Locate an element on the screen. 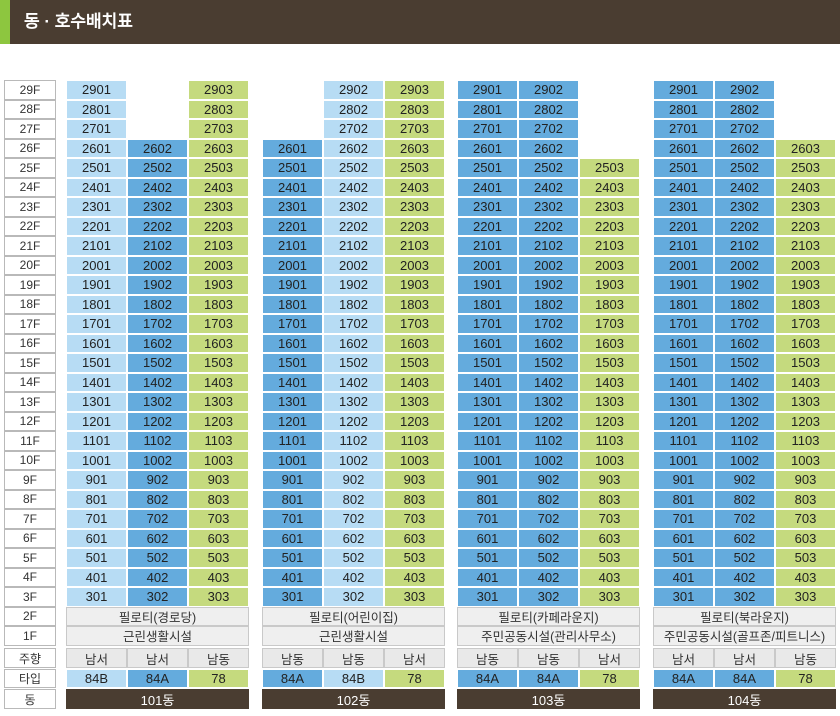  unit-cell: 1703 is located at coordinates (609, 324).